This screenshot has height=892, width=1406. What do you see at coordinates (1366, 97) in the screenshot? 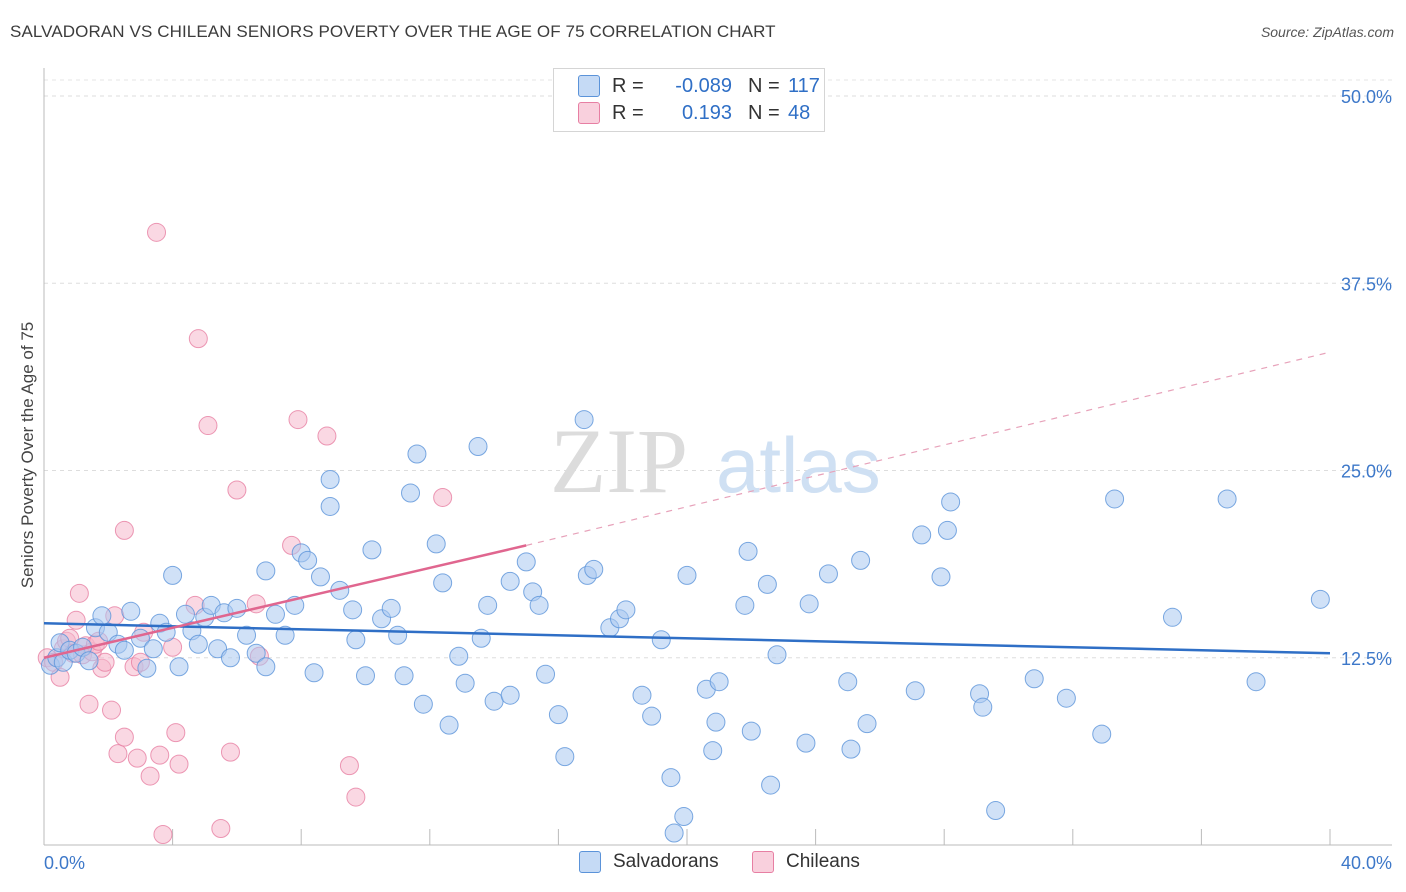
I see `y-tick-label: 50.0%` at bounding box center [1366, 97].